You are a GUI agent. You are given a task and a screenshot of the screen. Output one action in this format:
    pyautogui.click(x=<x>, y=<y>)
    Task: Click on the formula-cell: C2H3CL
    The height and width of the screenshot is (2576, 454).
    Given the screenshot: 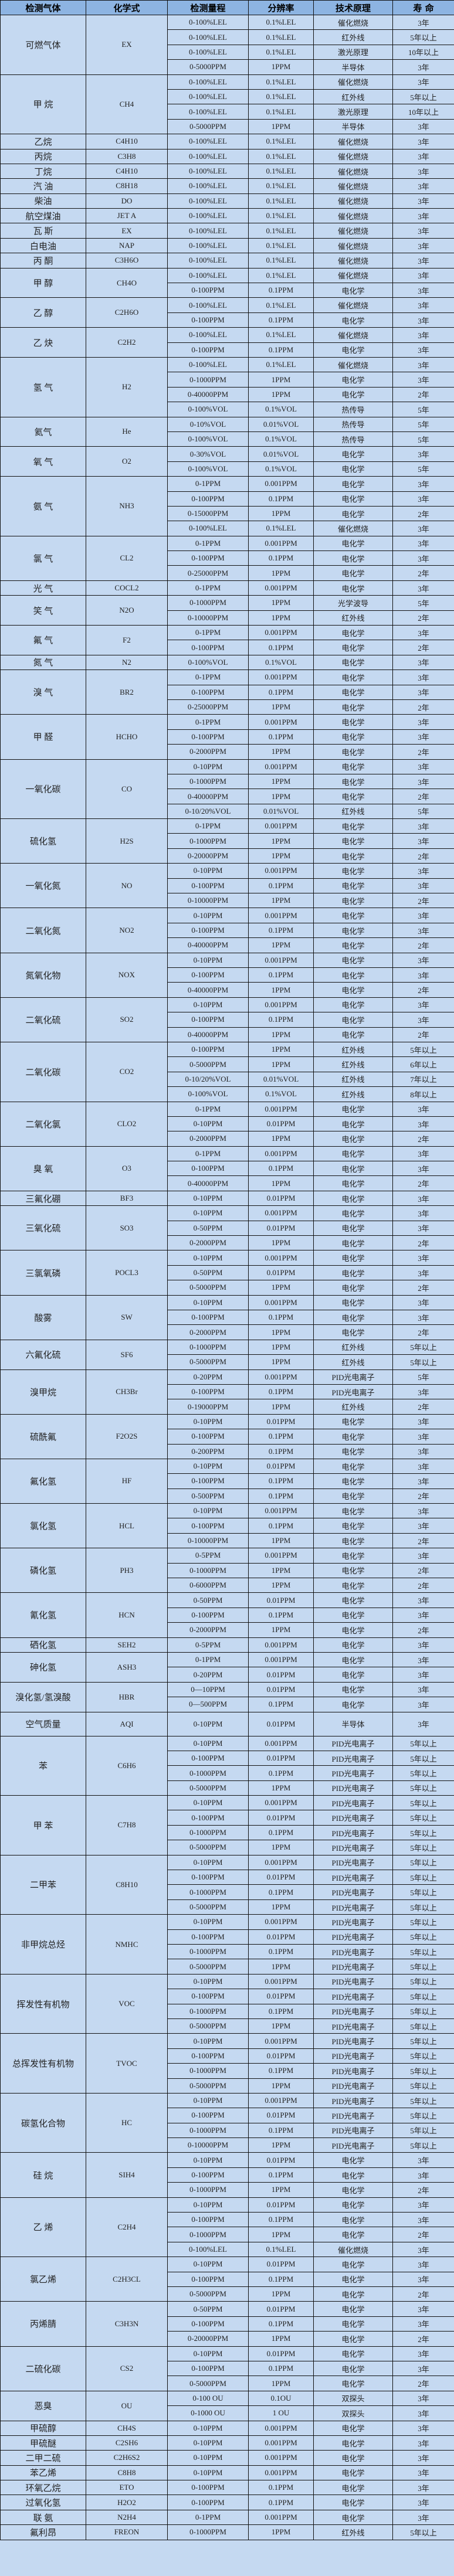 What is the action you would take?
    pyautogui.click(x=127, y=2279)
    